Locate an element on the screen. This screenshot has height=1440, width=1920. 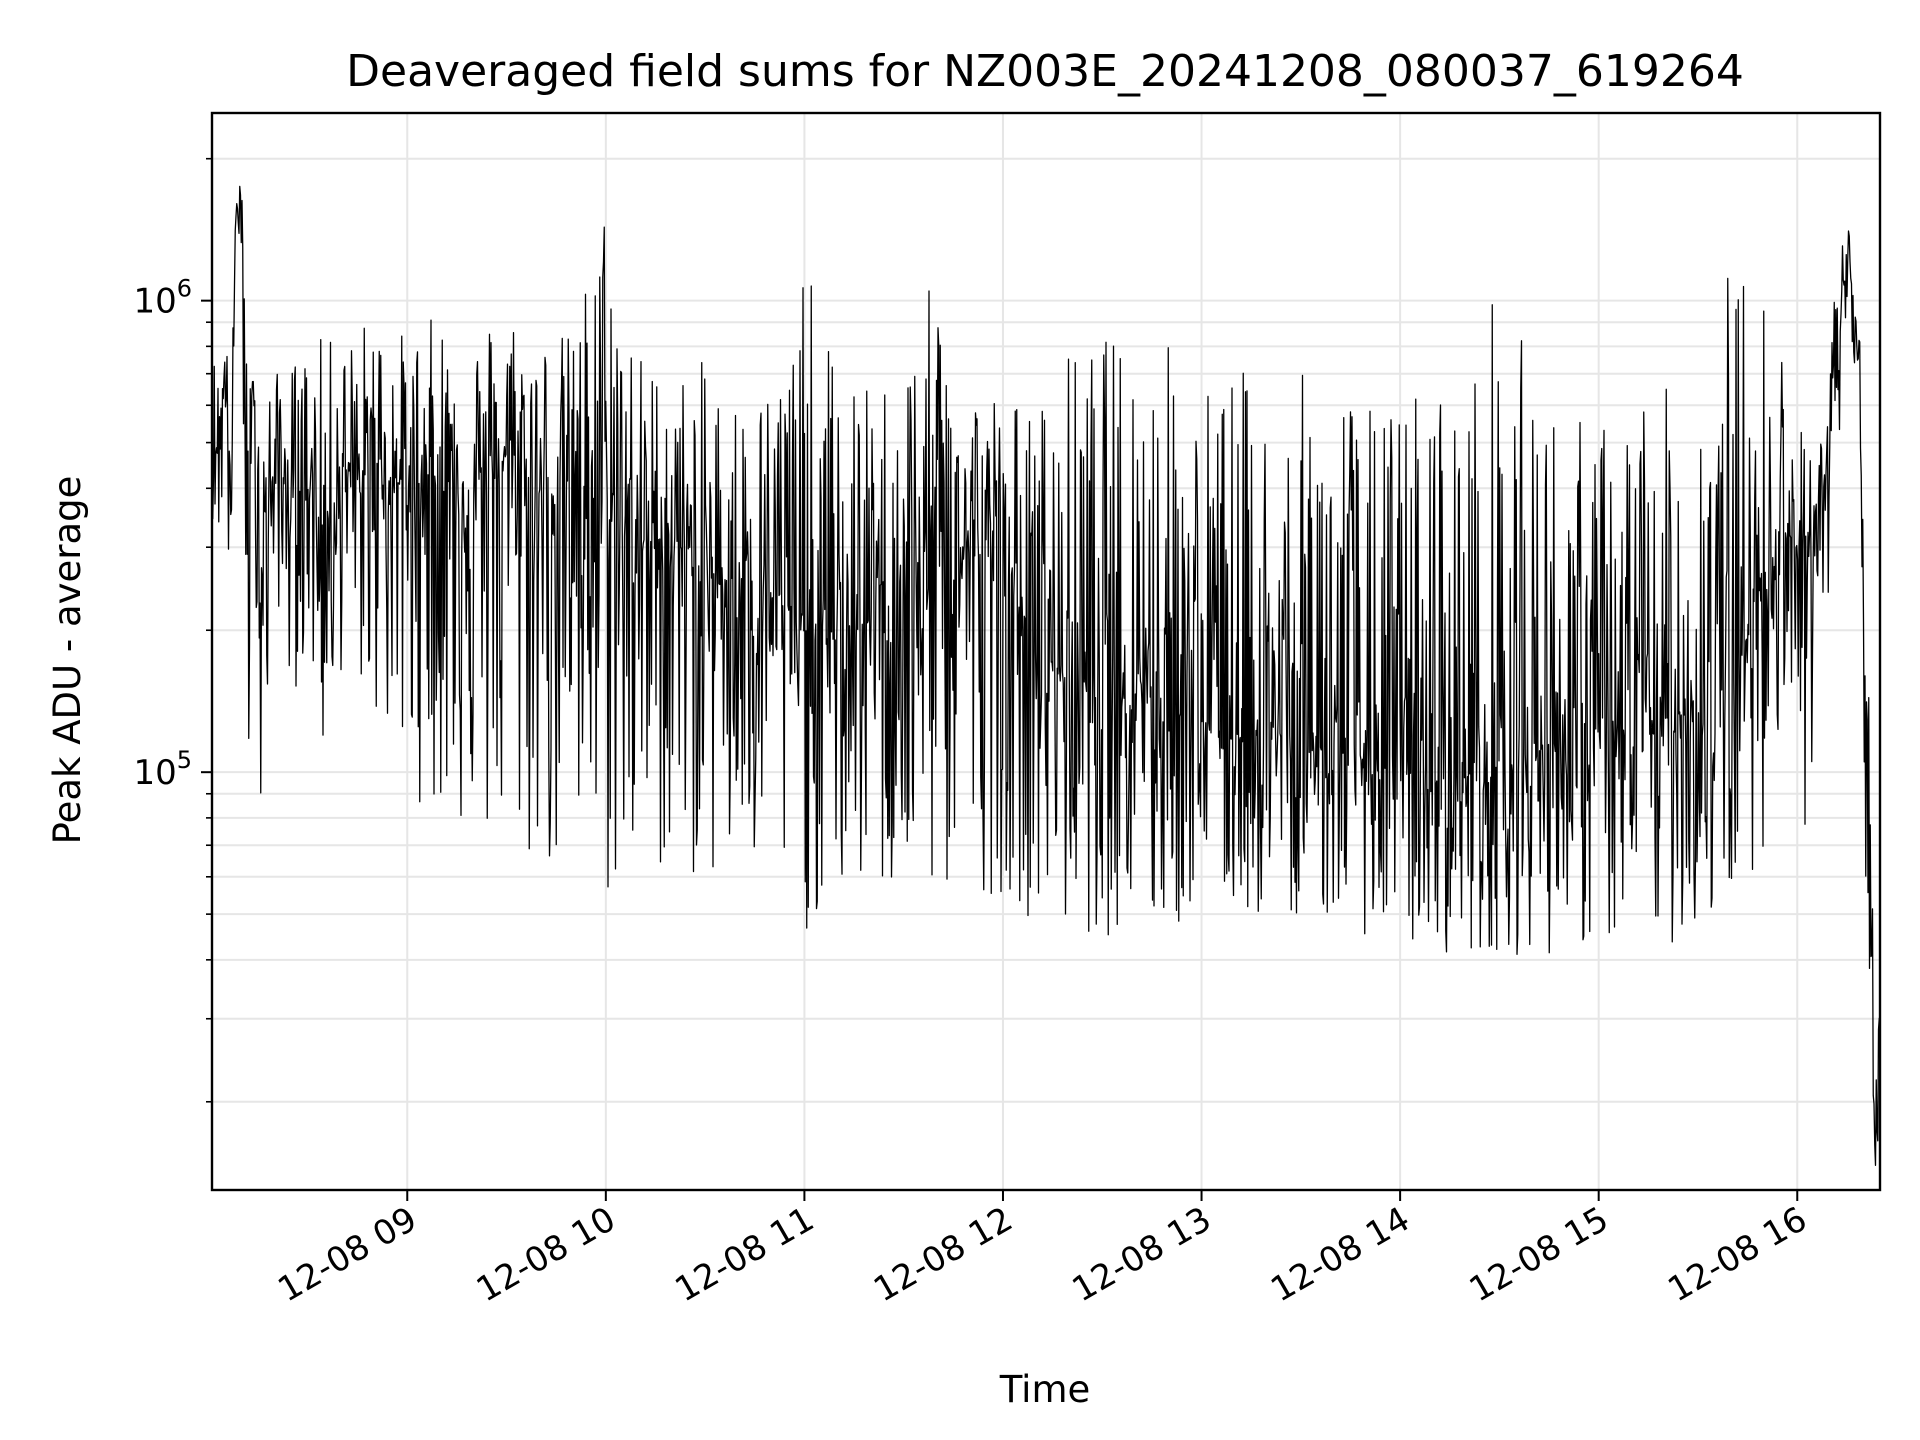
y-axis-label: Peak ADU - average is located at coordinates (67, 660).